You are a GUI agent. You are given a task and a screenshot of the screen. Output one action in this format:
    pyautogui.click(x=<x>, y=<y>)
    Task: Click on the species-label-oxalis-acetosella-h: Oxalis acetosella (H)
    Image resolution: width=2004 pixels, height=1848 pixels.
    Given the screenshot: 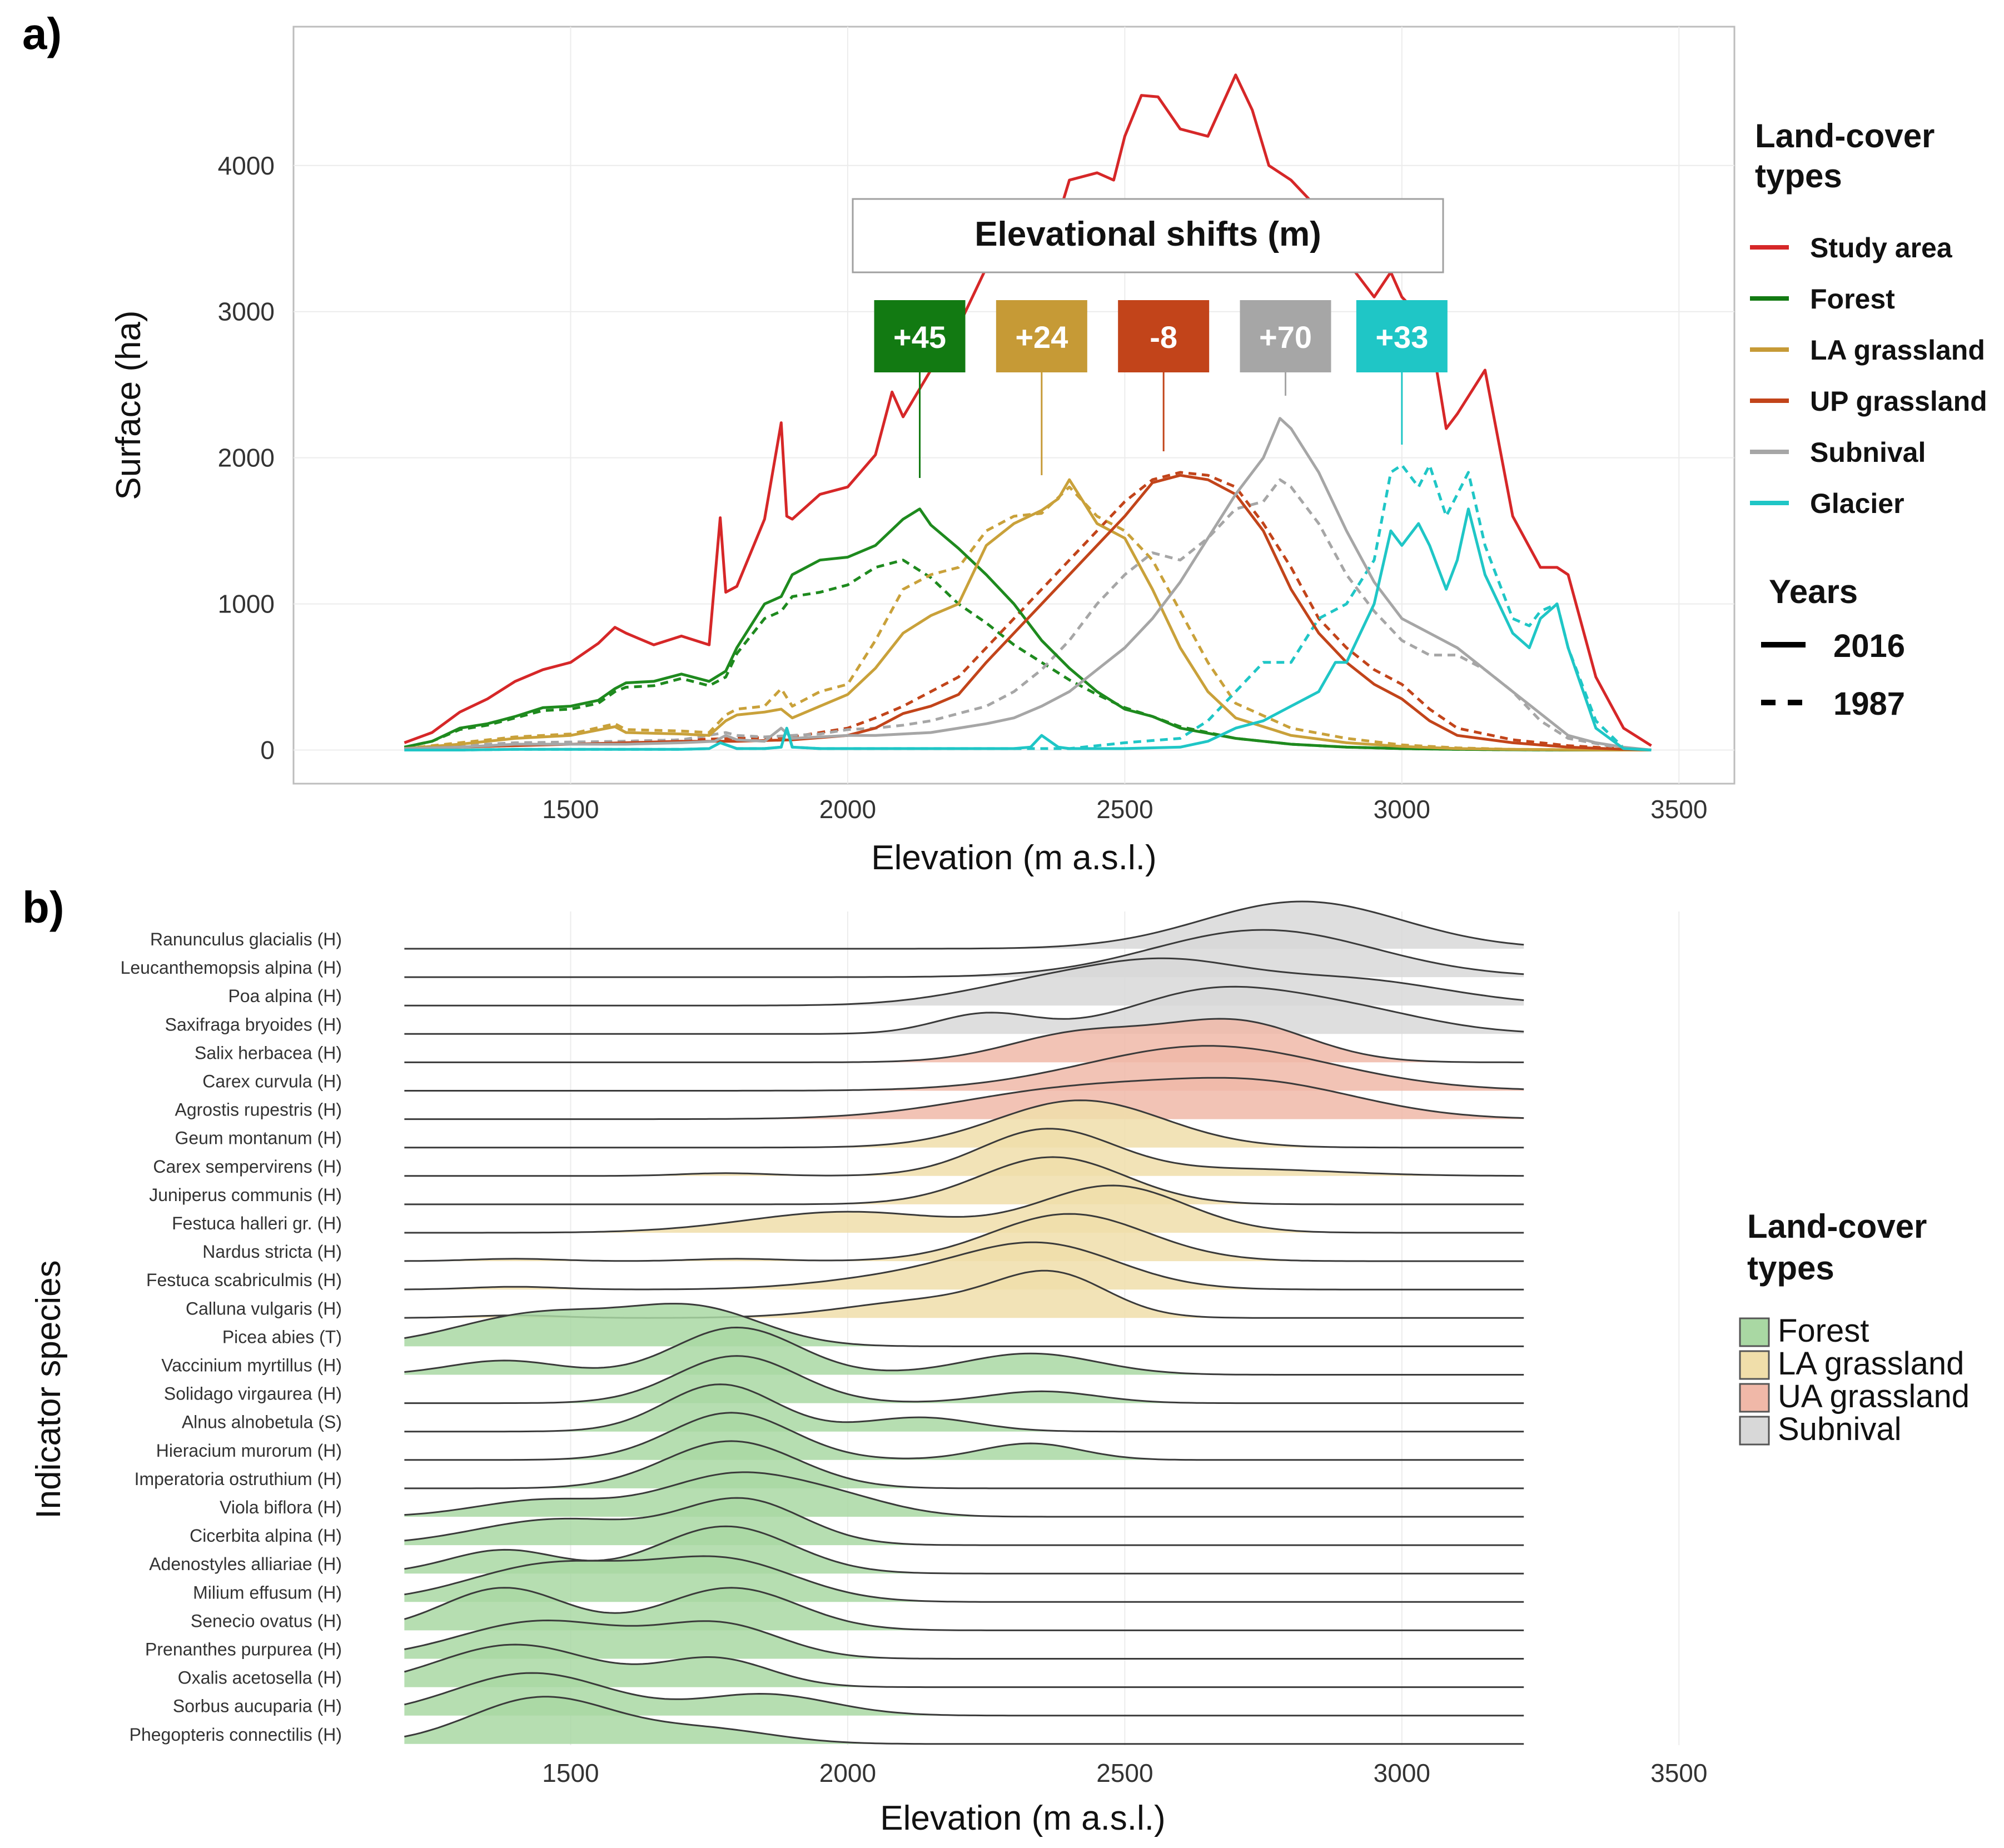 What is the action you would take?
    pyautogui.click(x=260, y=1678)
    